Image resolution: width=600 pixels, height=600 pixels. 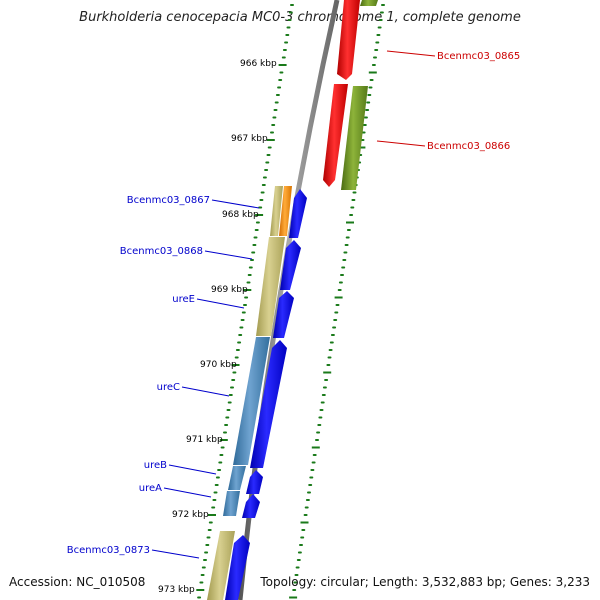 What do you see at coordinates (190, 515) in the screenshot?
I see `tick-label-972: 972 kbp` at bounding box center [190, 515].